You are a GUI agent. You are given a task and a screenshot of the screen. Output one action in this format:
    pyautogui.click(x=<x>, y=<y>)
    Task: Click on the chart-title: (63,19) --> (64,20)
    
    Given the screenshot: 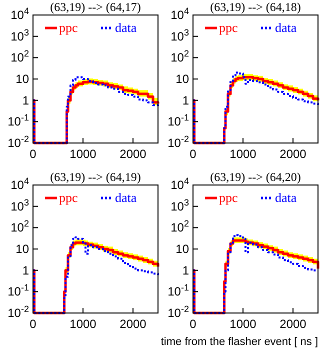 What is the action you would take?
    pyautogui.click(x=255, y=177)
    